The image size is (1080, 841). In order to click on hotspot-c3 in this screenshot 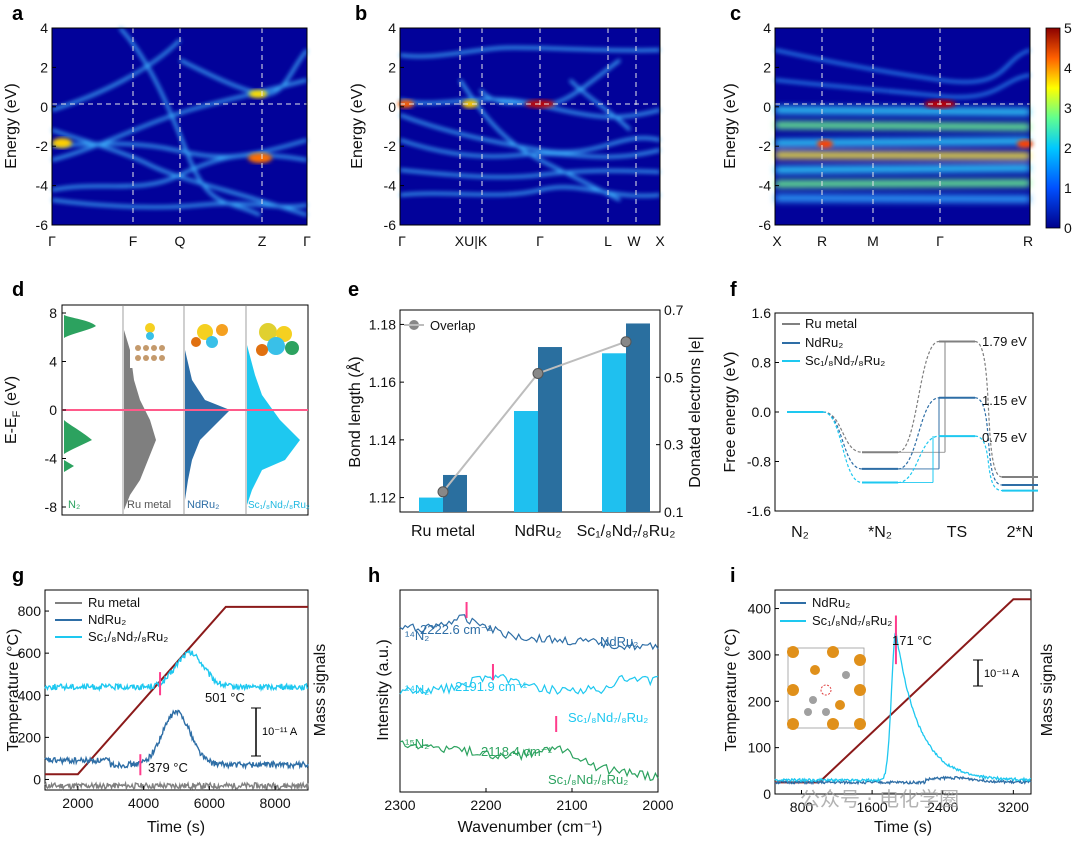, I will do `click(1025, 144)`.